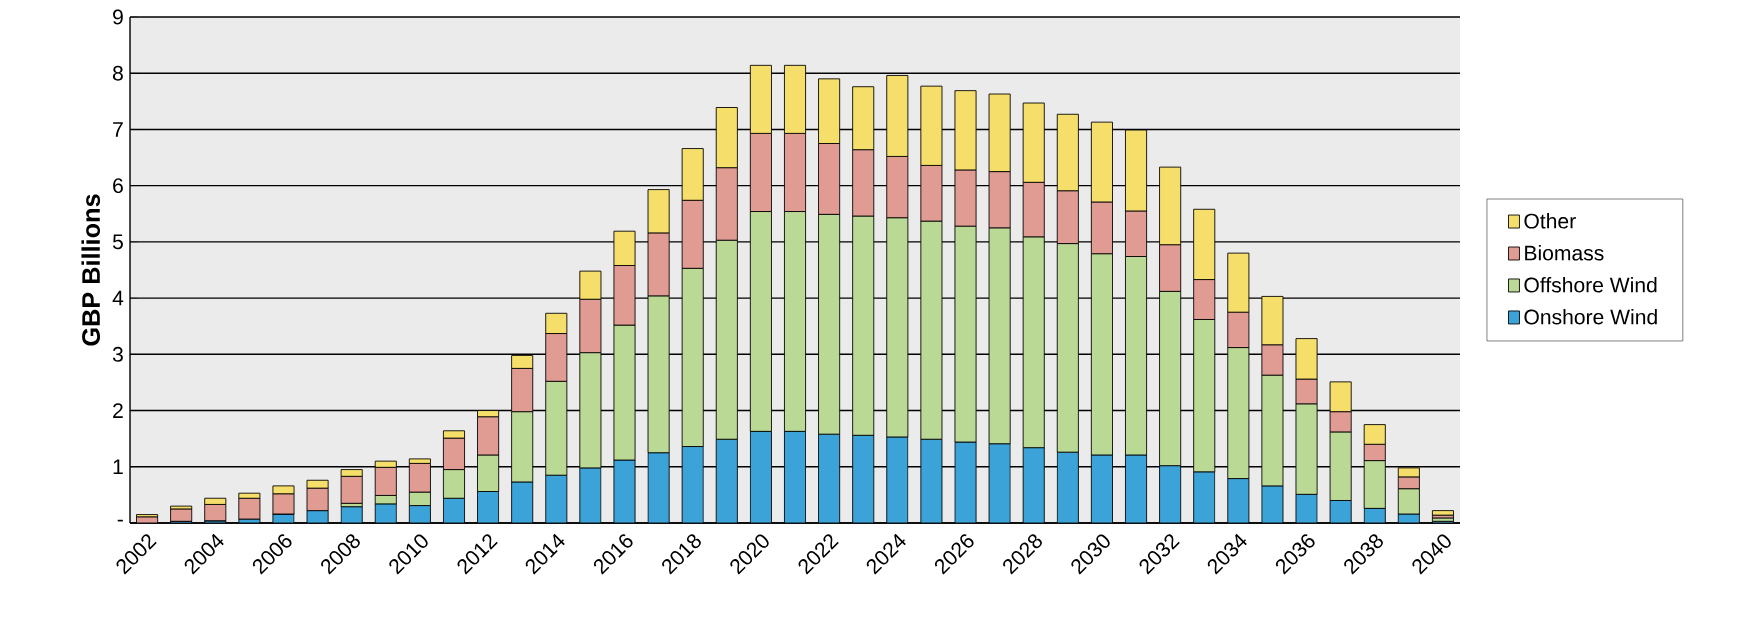  What do you see at coordinates (118, 298) in the screenshot?
I see `y-tick-label: 4` at bounding box center [118, 298].